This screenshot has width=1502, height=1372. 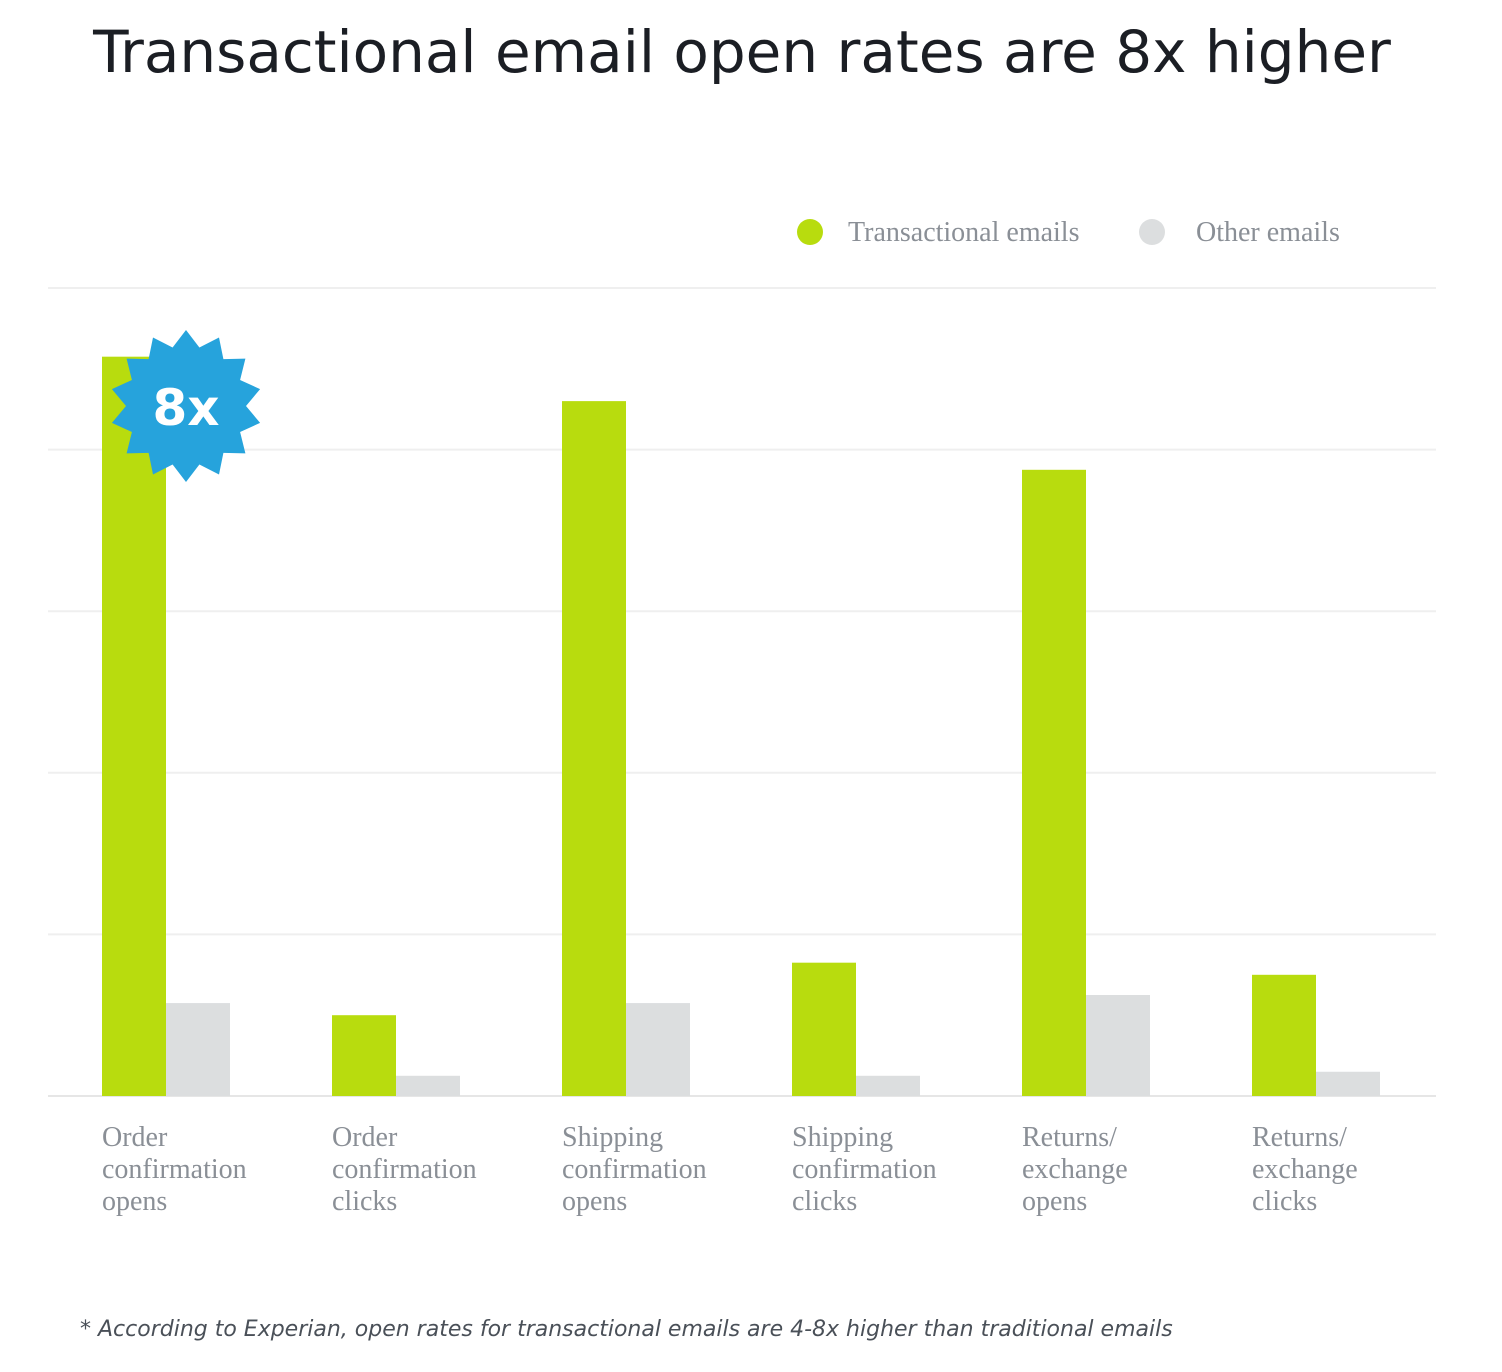 I want to click on legend-label-other: Other emails, so click(x=1268, y=232).